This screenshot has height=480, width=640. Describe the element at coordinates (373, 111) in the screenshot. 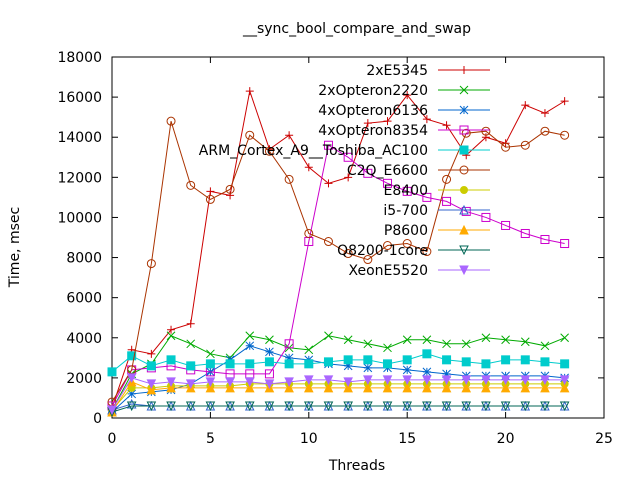

I see `legend-label: 4xOpteron6136` at that location.